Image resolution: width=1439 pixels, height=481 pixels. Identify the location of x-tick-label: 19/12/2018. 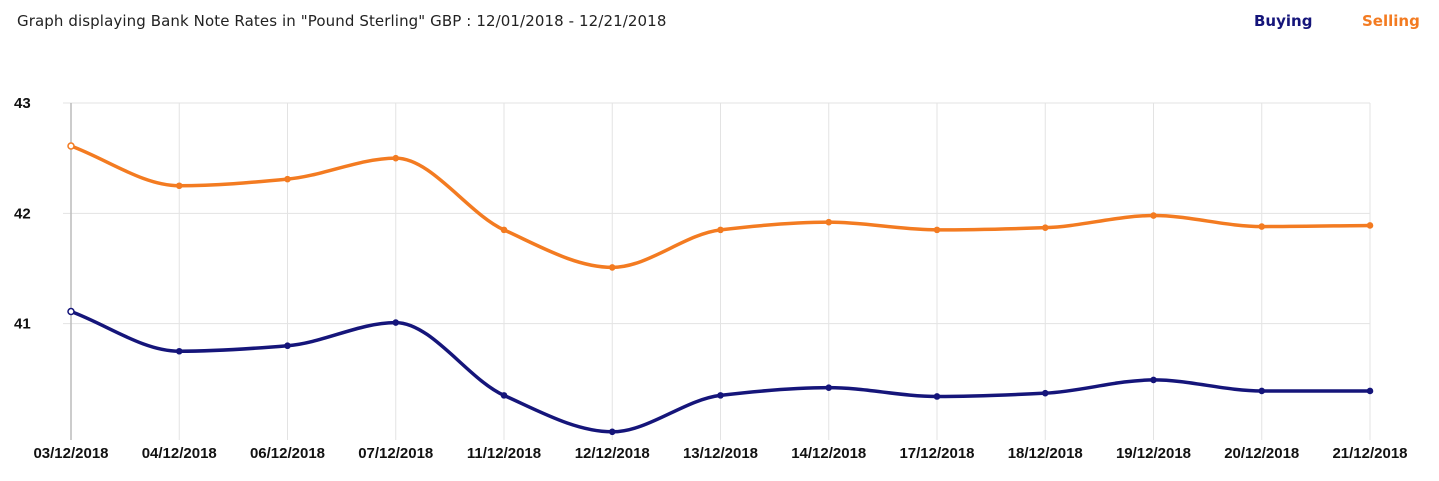
(1153, 453).